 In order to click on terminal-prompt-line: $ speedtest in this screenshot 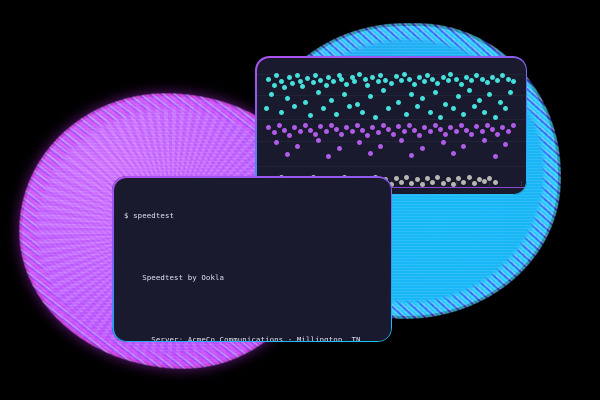, I will do `click(149, 216)`.